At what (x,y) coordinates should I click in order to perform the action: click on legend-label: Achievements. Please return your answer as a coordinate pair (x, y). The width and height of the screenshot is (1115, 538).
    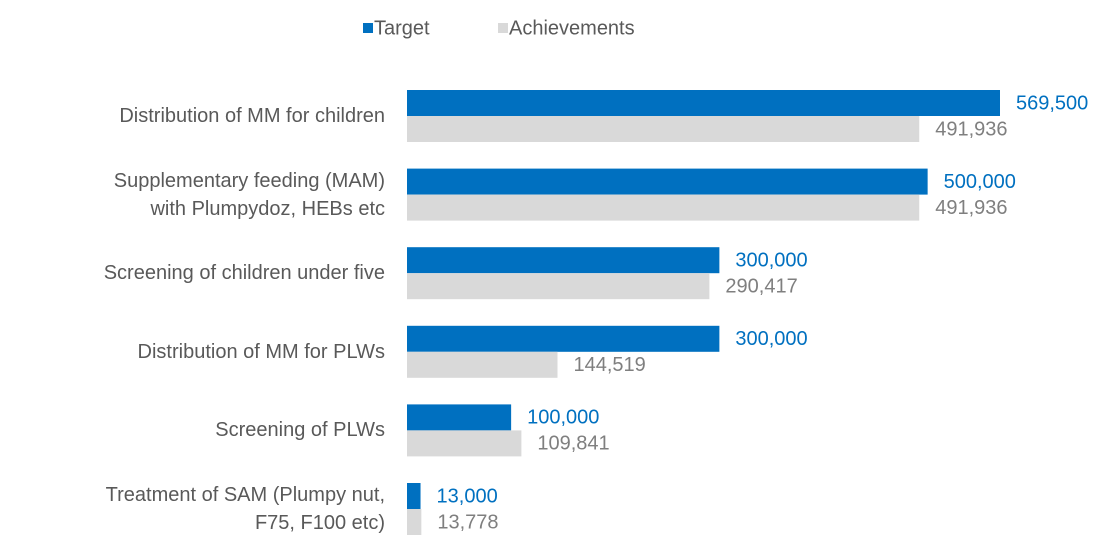
    Looking at the image, I should click on (572, 28).